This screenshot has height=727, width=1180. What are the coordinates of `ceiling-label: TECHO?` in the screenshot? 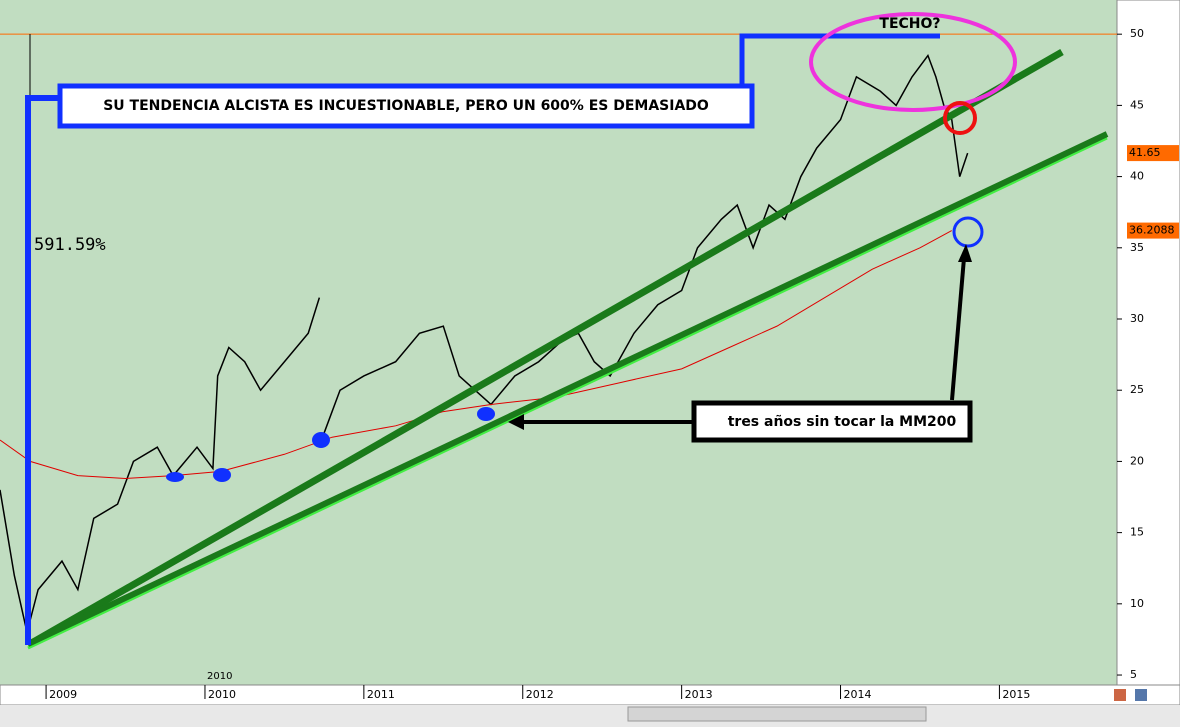 It's located at (909, 24).